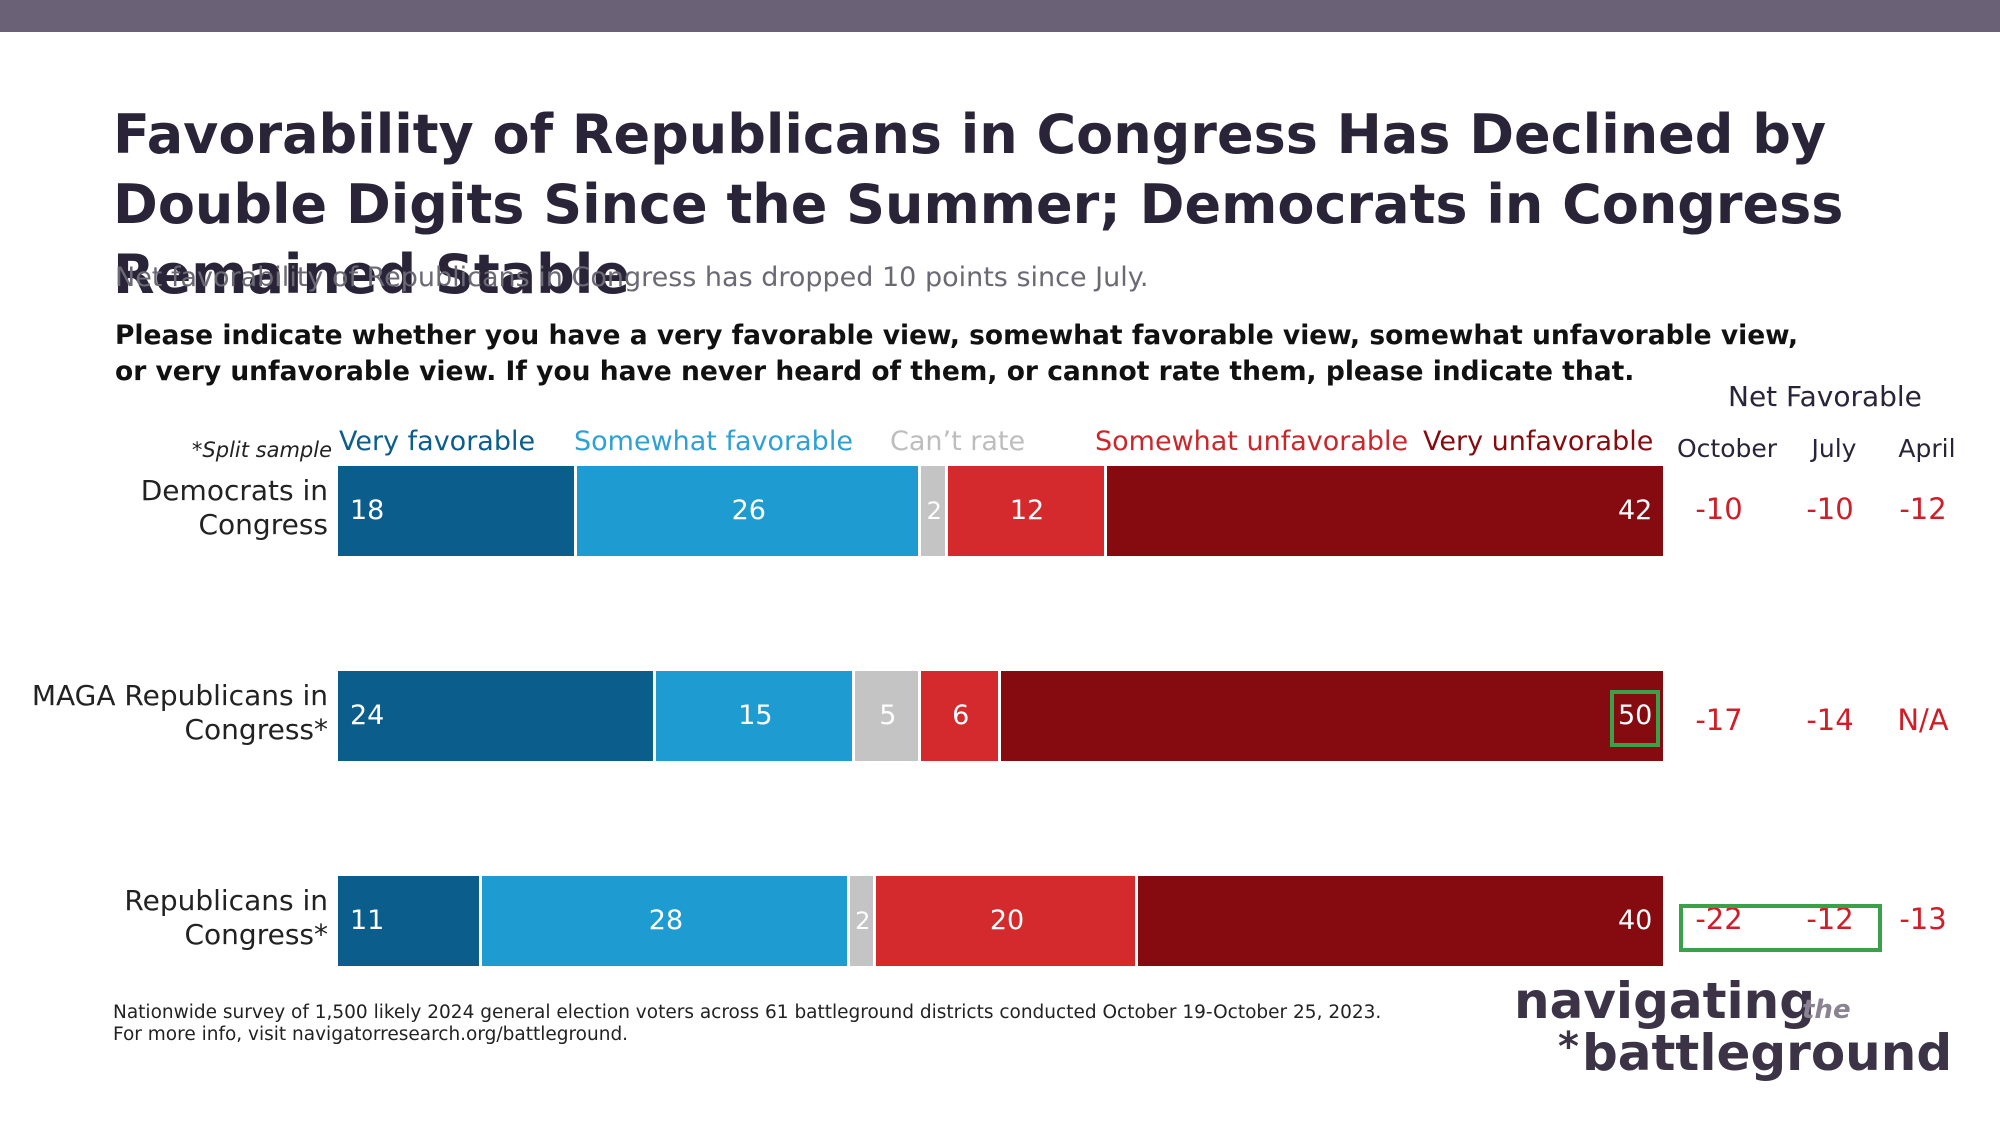  I want to click on highlight-box-republicans-net-change, so click(1780, 928).